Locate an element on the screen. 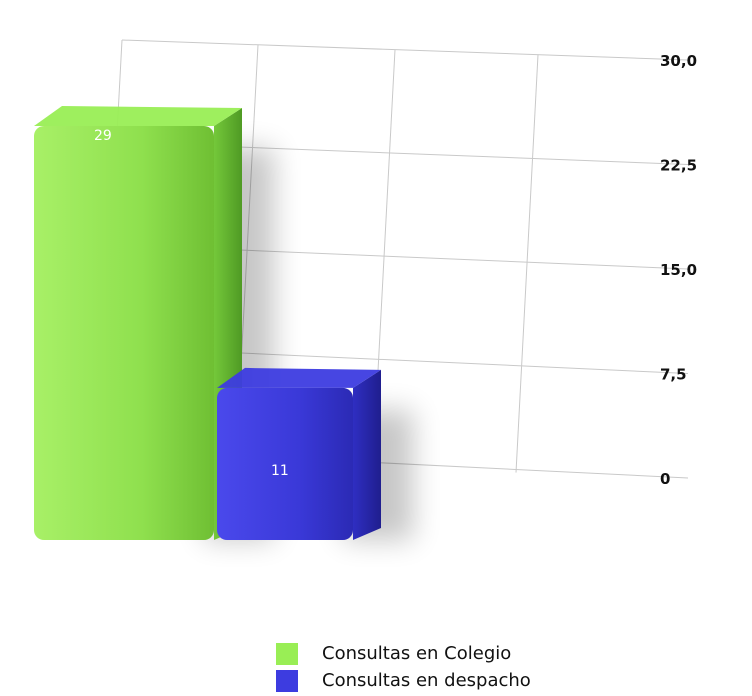  y-tick-label-4: 30,0 is located at coordinates (678, 61).